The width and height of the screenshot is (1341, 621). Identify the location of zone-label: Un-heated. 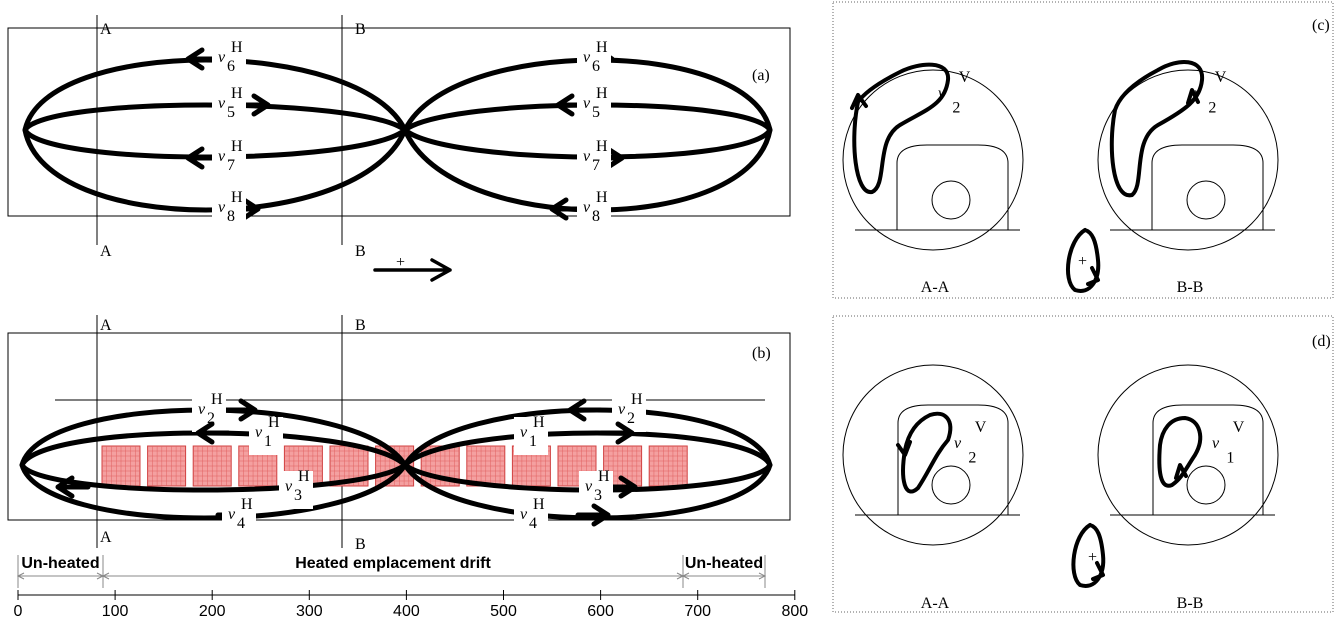
(724, 563).